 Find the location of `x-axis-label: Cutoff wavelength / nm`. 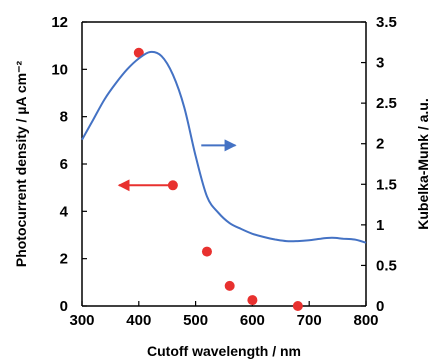

x-axis-label: Cutoff wavelength / nm is located at coordinates (224, 351).